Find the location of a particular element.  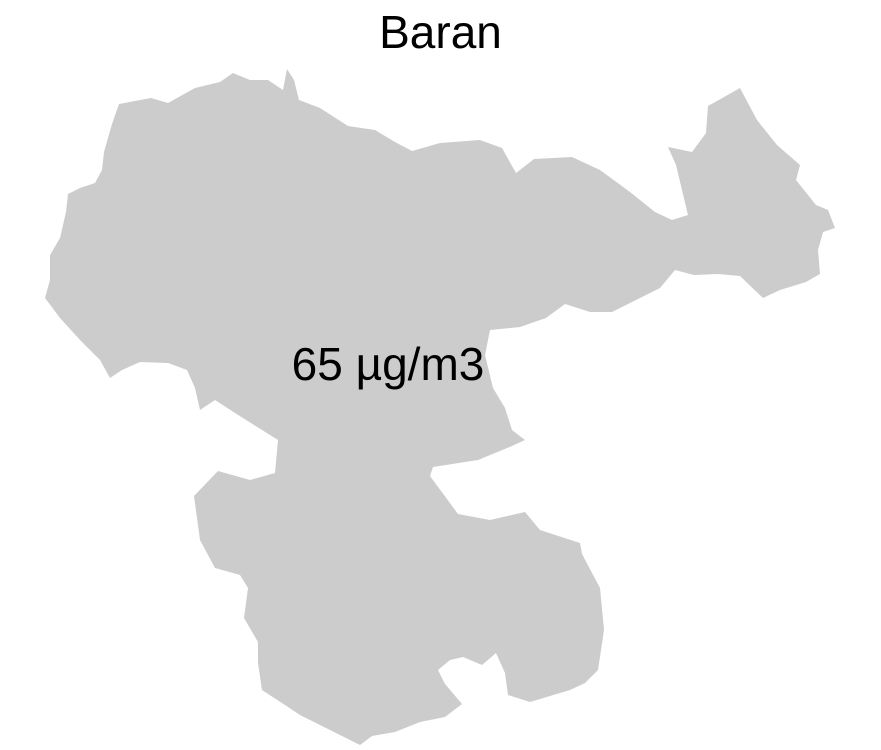

region-value-label: 65 µg/m3 is located at coordinates (388, 364).